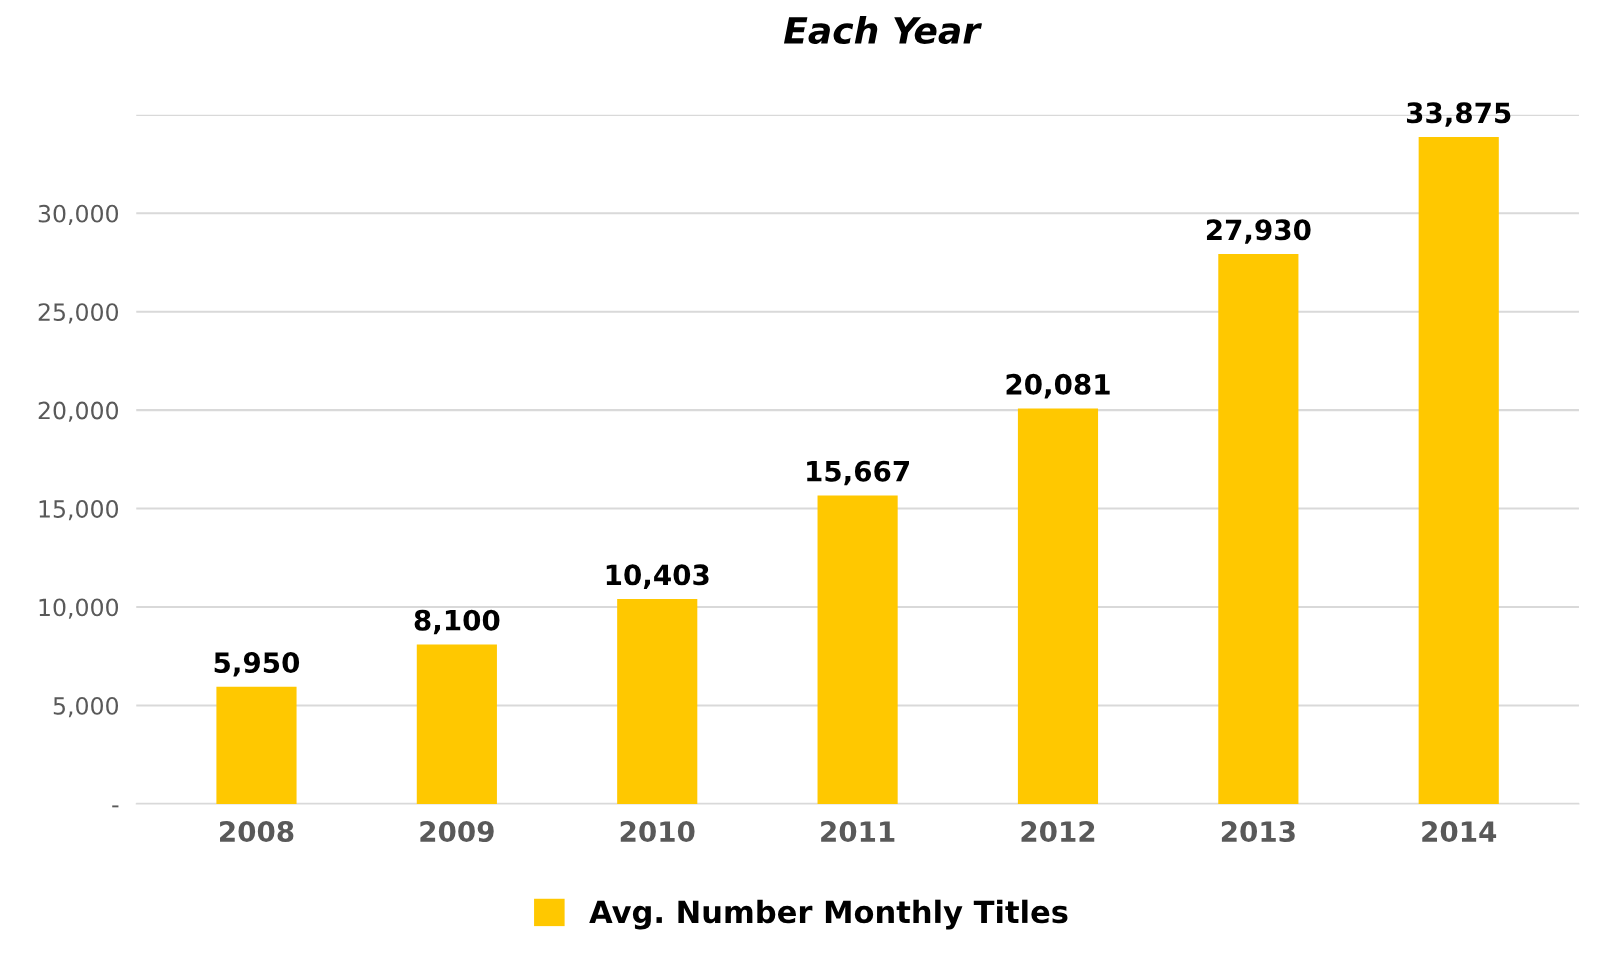  What do you see at coordinates (78, 411) in the screenshot?
I see `y-tick-label: 20,000` at bounding box center [78, 411].